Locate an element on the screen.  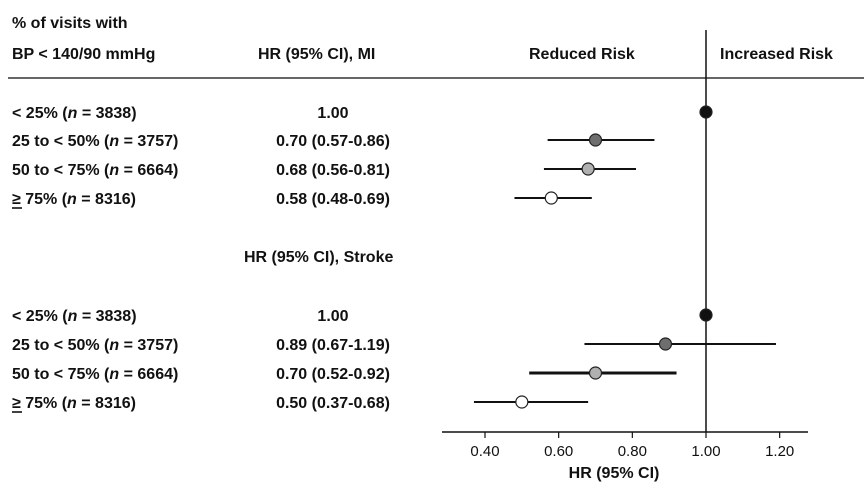
x-tick-label: 0.40 is located at coordinates (484, 451).